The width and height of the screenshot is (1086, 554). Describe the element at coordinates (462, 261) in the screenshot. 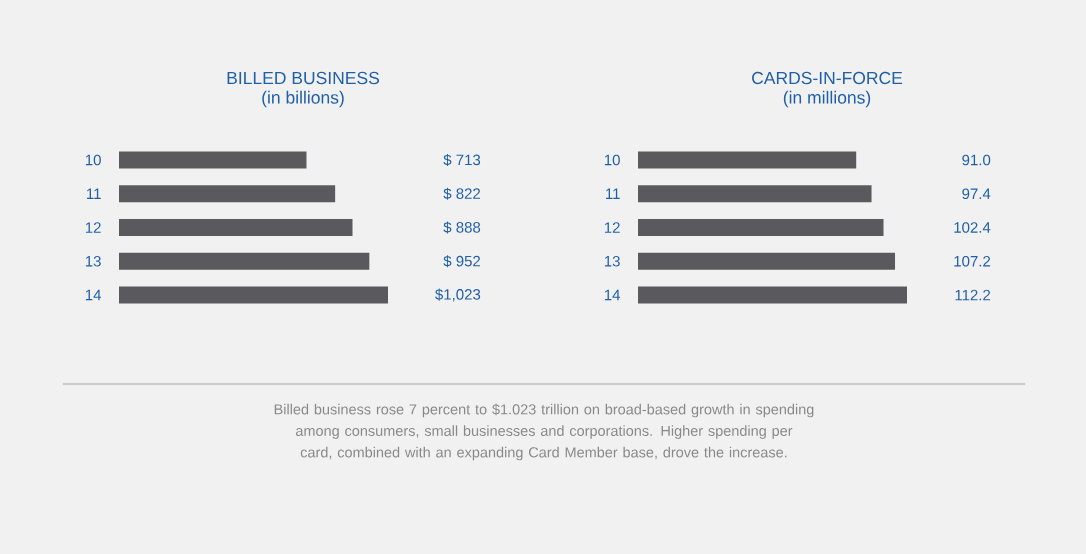

I see `data-label: $ 952` at that location.